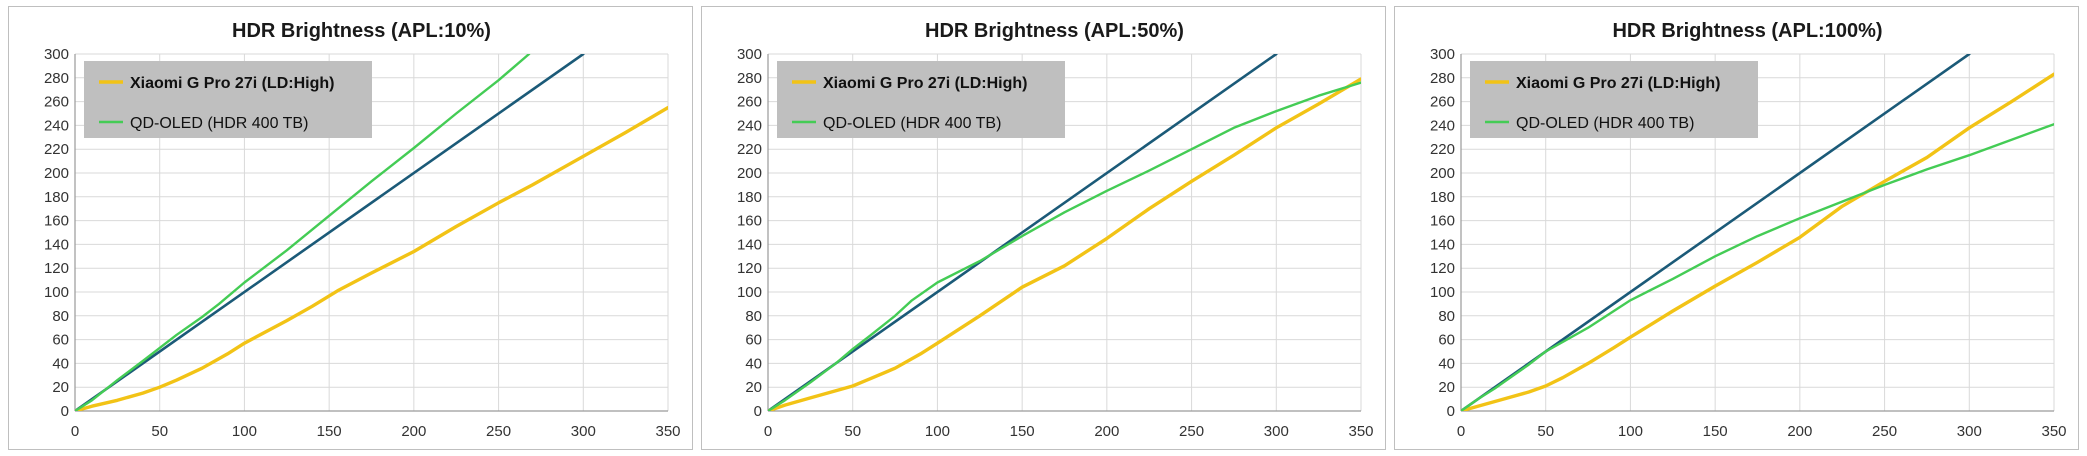  I want to click on chart-title: HDR Brightness (APL:10%), so click(361, 31).